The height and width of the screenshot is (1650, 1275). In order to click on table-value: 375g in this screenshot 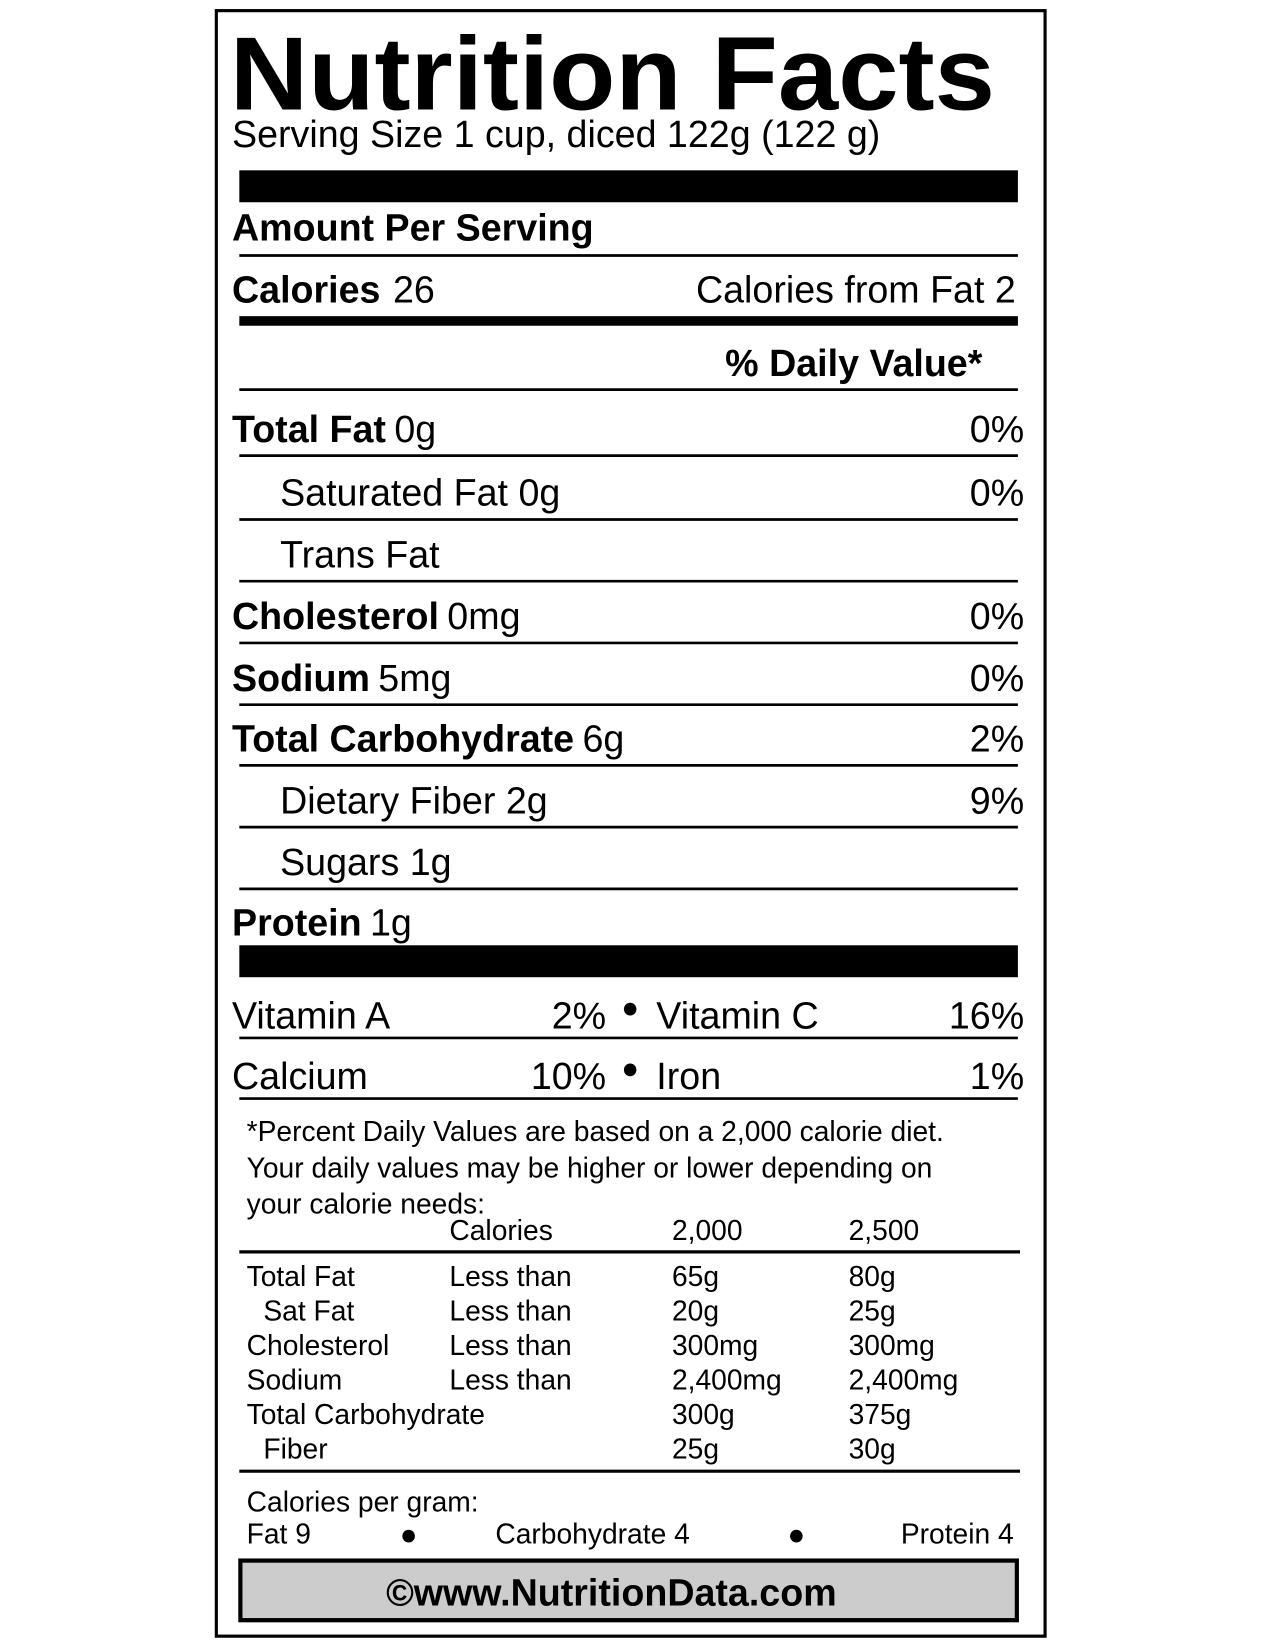, I will do `click(880, 1415)`.